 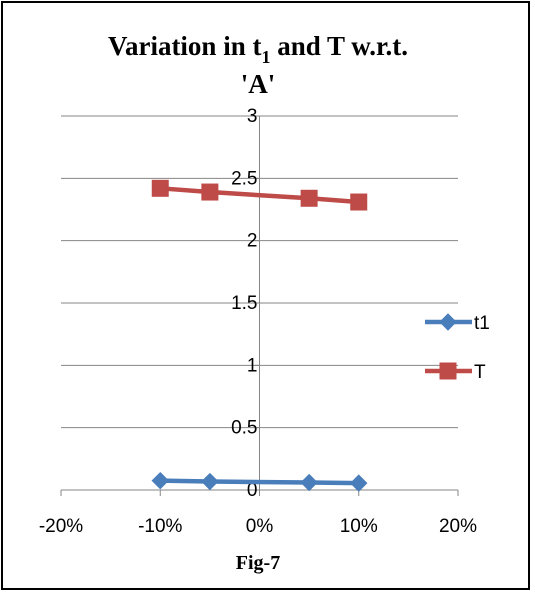 I want to click on x-tick-label: -10%, so click(x=160, y=526).